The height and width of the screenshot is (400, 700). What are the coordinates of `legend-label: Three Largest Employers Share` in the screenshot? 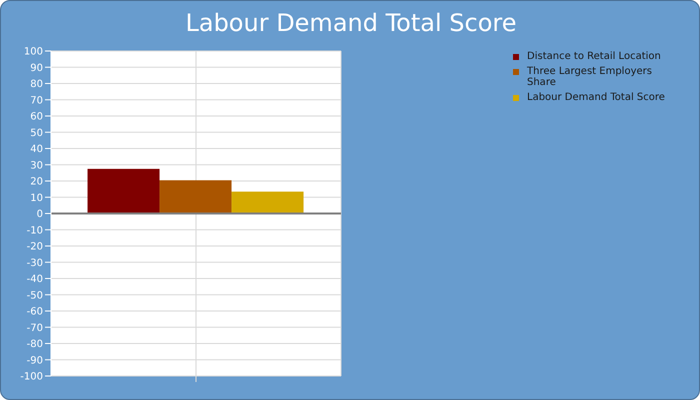 It's located at (590, 77).